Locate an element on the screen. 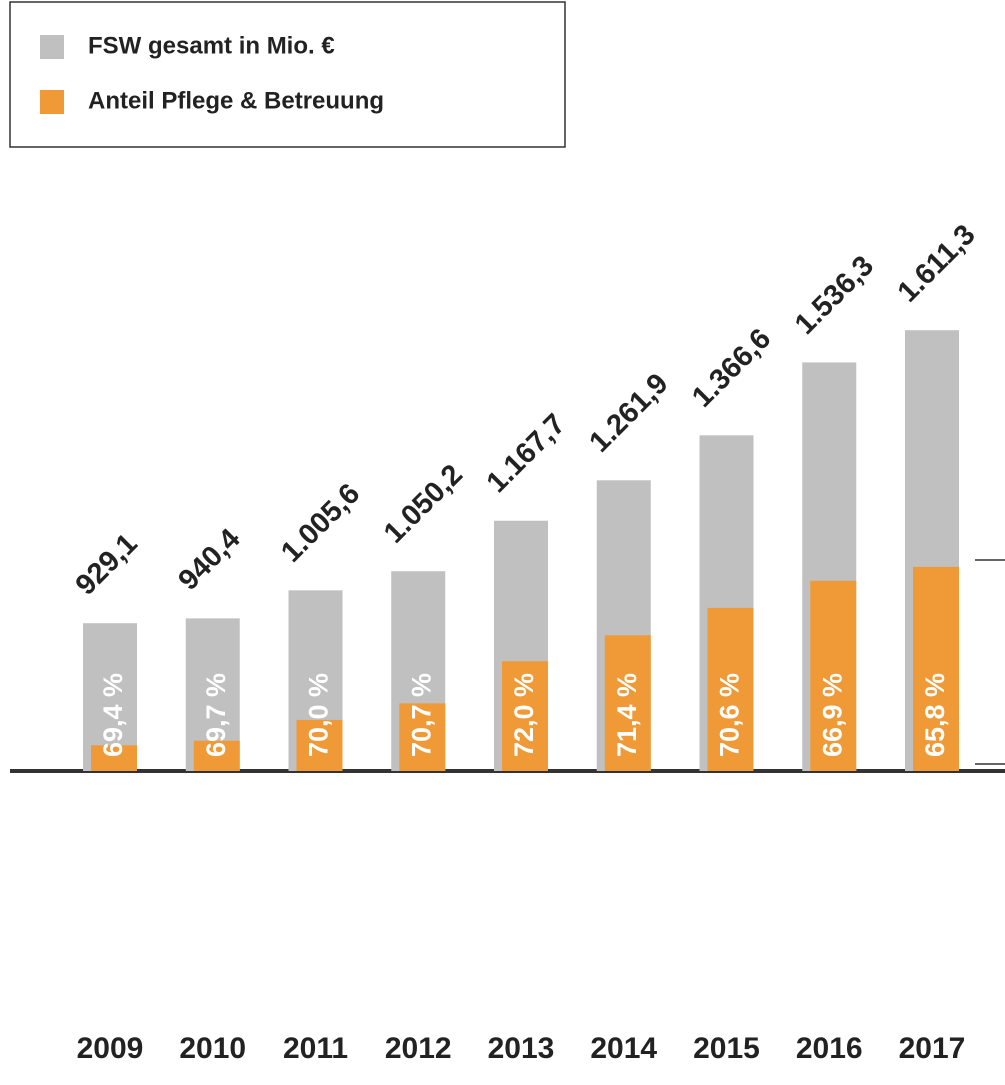  x-tick-label: 2009 is located at coordinates (110, 1048).